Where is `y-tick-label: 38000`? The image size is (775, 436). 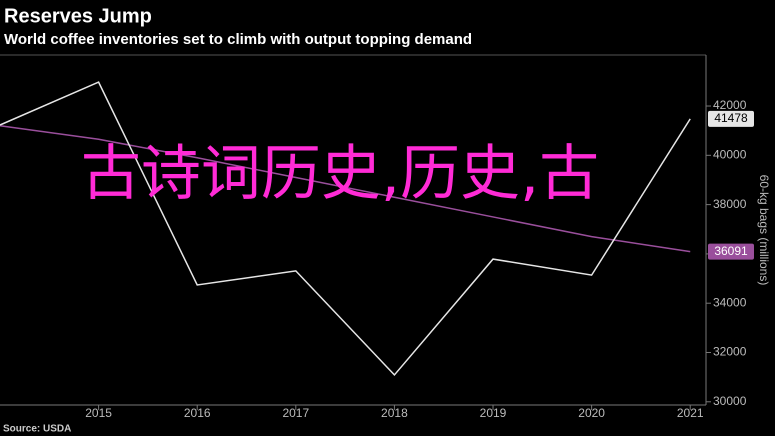
y-tick-label: 38000 is located at coordinates (730, 204).